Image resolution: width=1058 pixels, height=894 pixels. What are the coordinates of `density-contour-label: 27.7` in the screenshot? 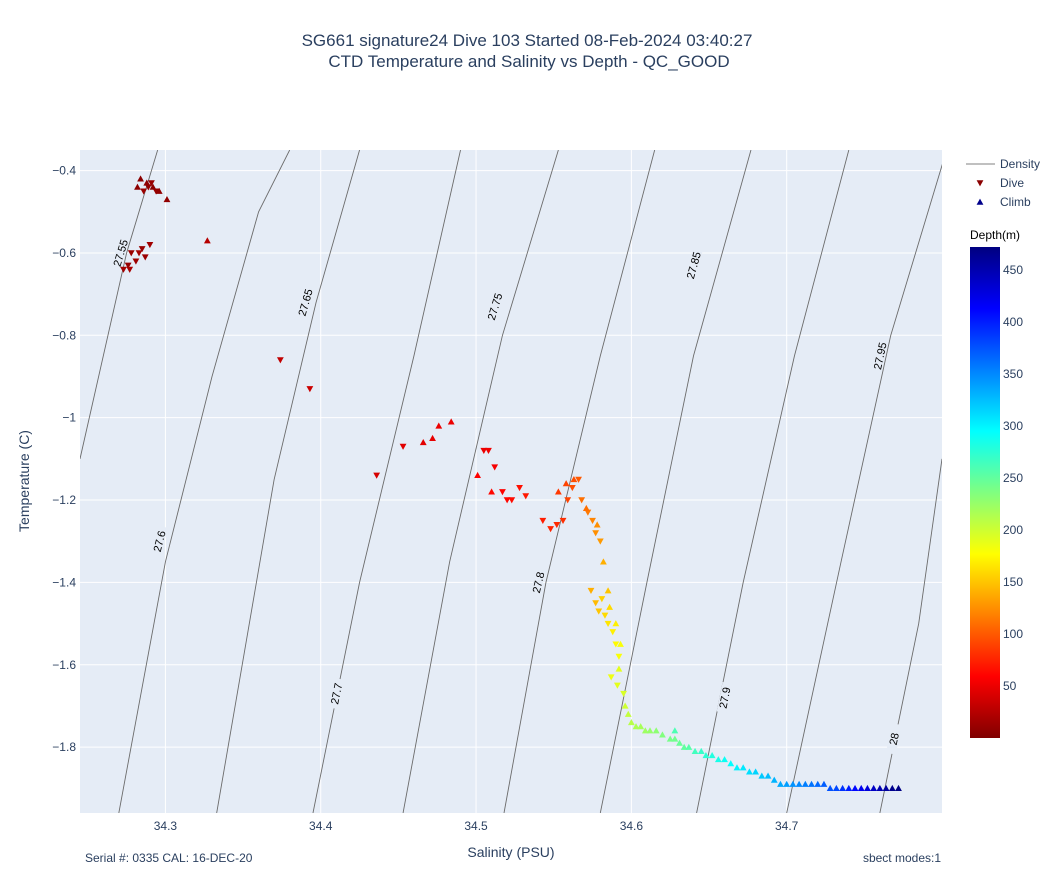 It's located at (337, 693).